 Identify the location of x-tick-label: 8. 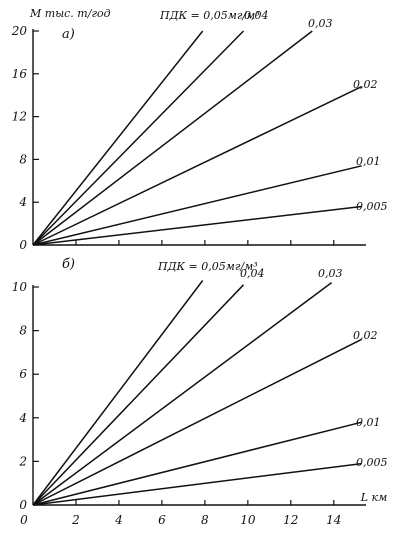
(205, 520).